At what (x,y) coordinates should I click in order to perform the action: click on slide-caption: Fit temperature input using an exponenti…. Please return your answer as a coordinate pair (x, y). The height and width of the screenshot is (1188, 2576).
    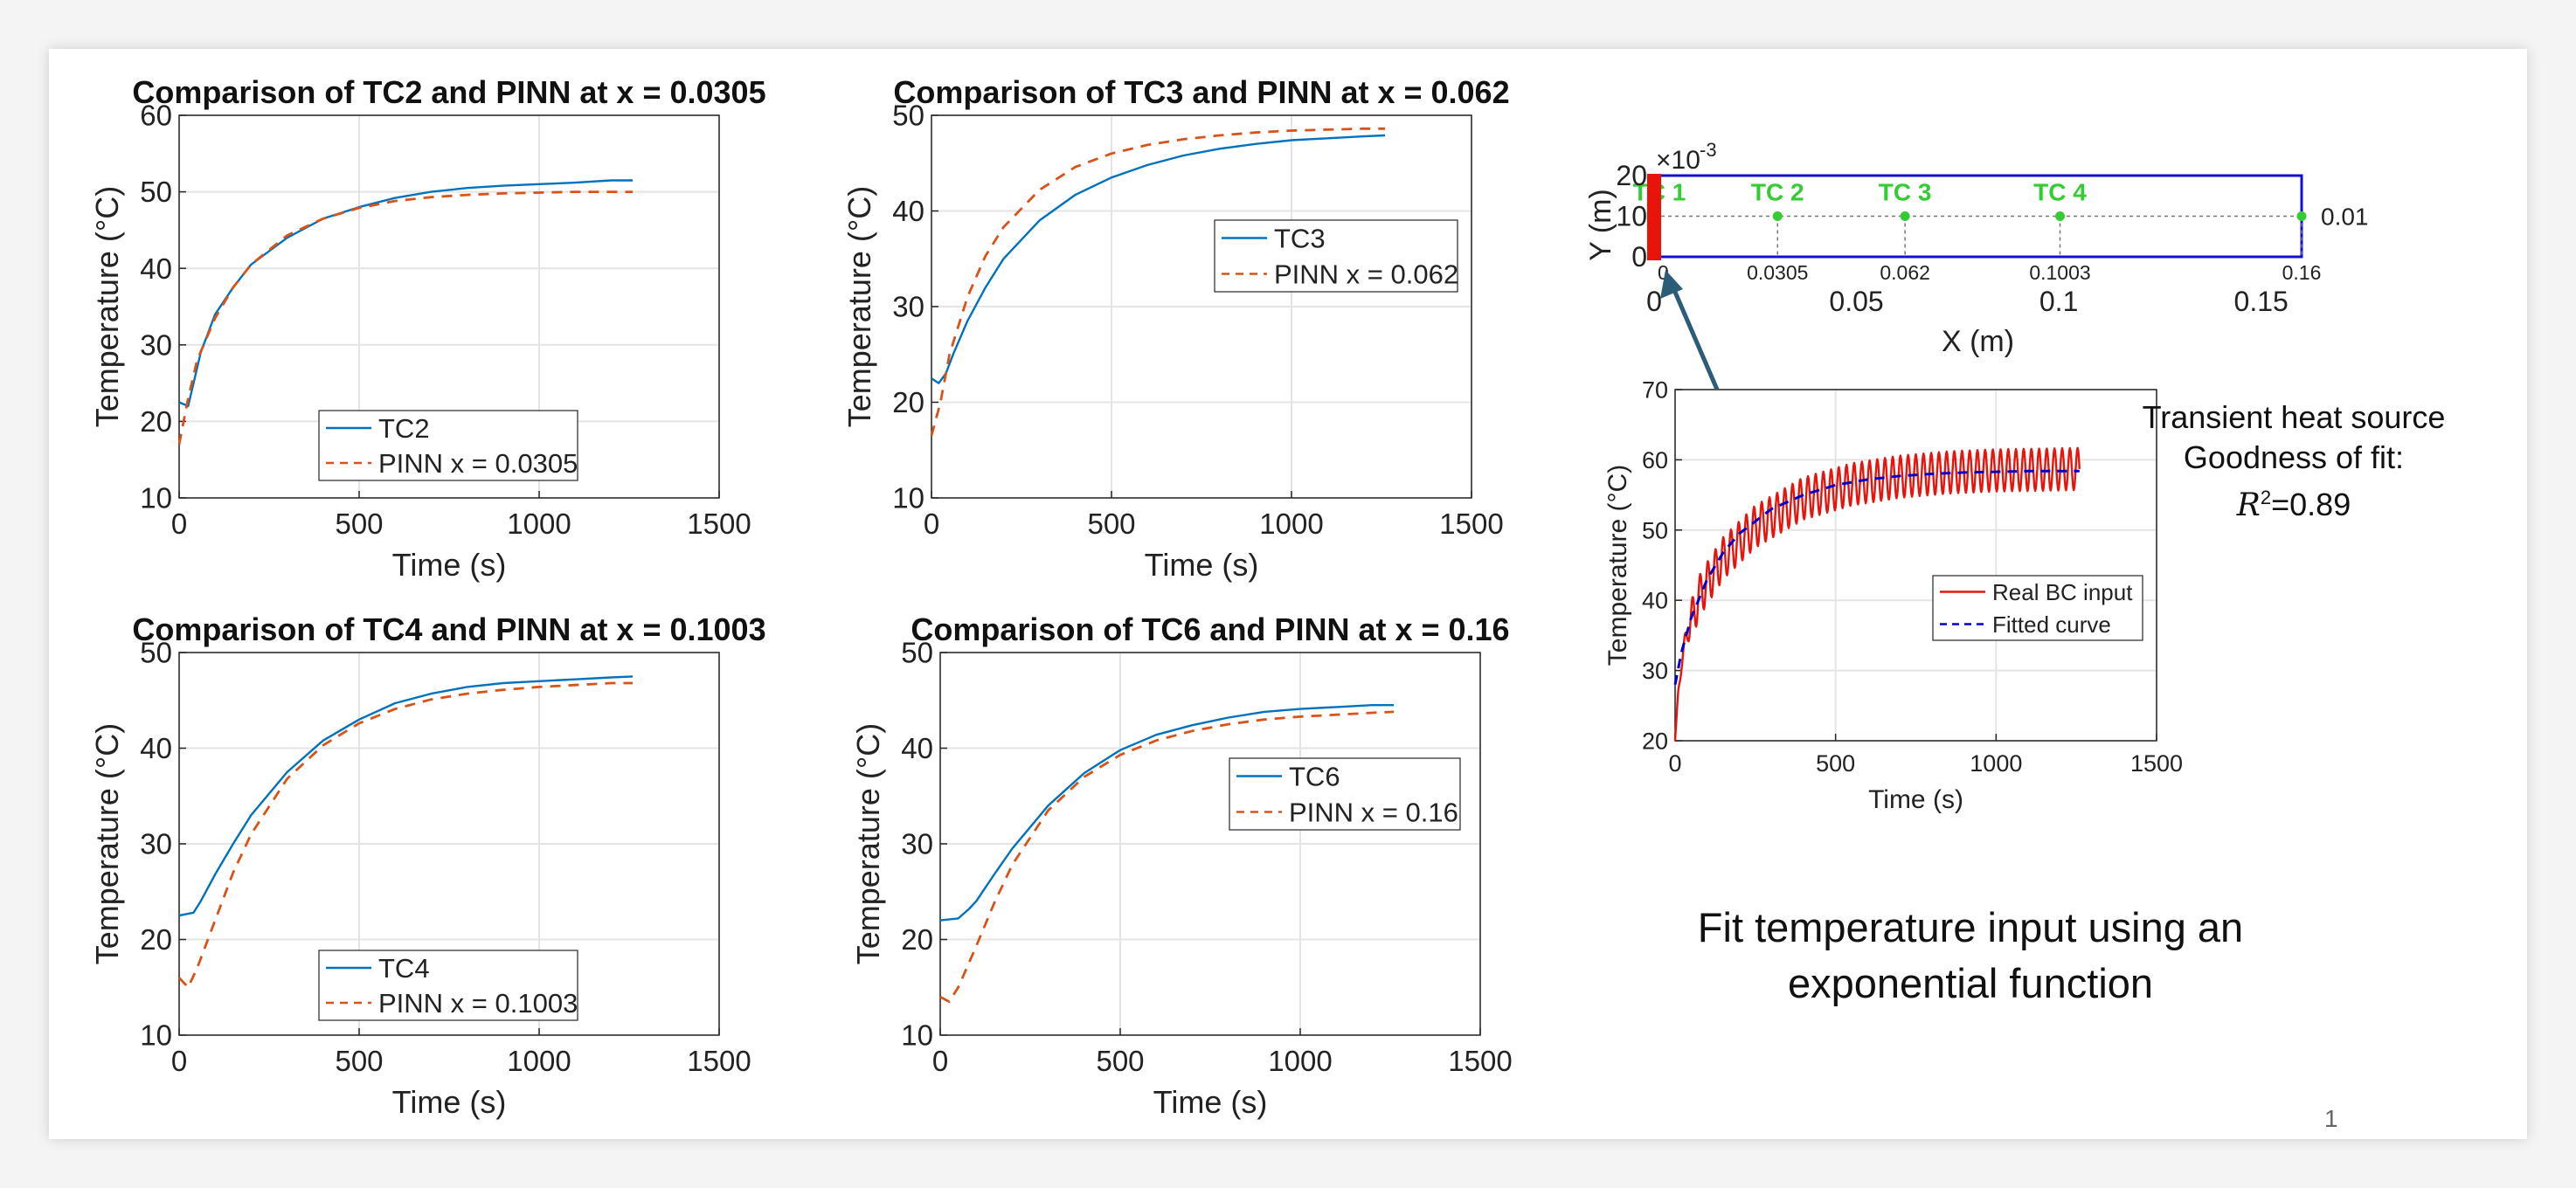
    Looking at the image, I should click on (1970, 956).